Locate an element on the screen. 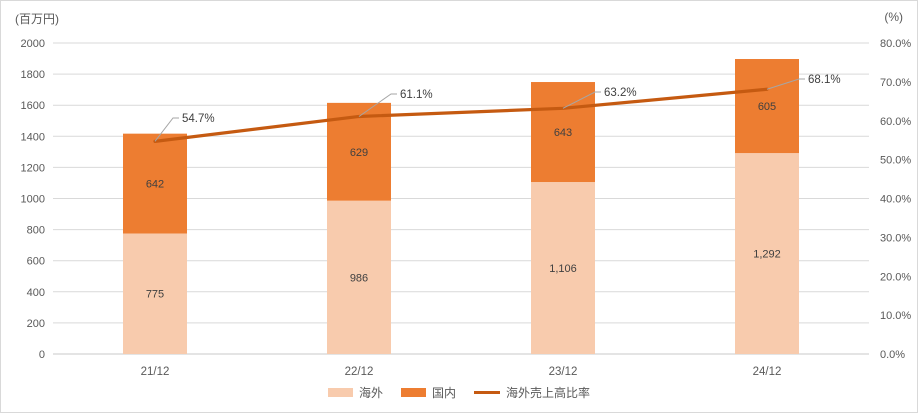 This screenshot has height=414, width=918. bar-value-label-overseas: 1,292 is located at coordinates (767, 255).